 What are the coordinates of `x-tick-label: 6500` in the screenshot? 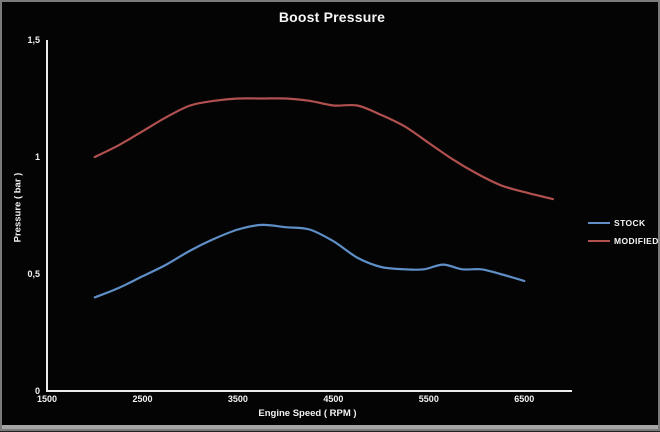 It's located at (524, 399).